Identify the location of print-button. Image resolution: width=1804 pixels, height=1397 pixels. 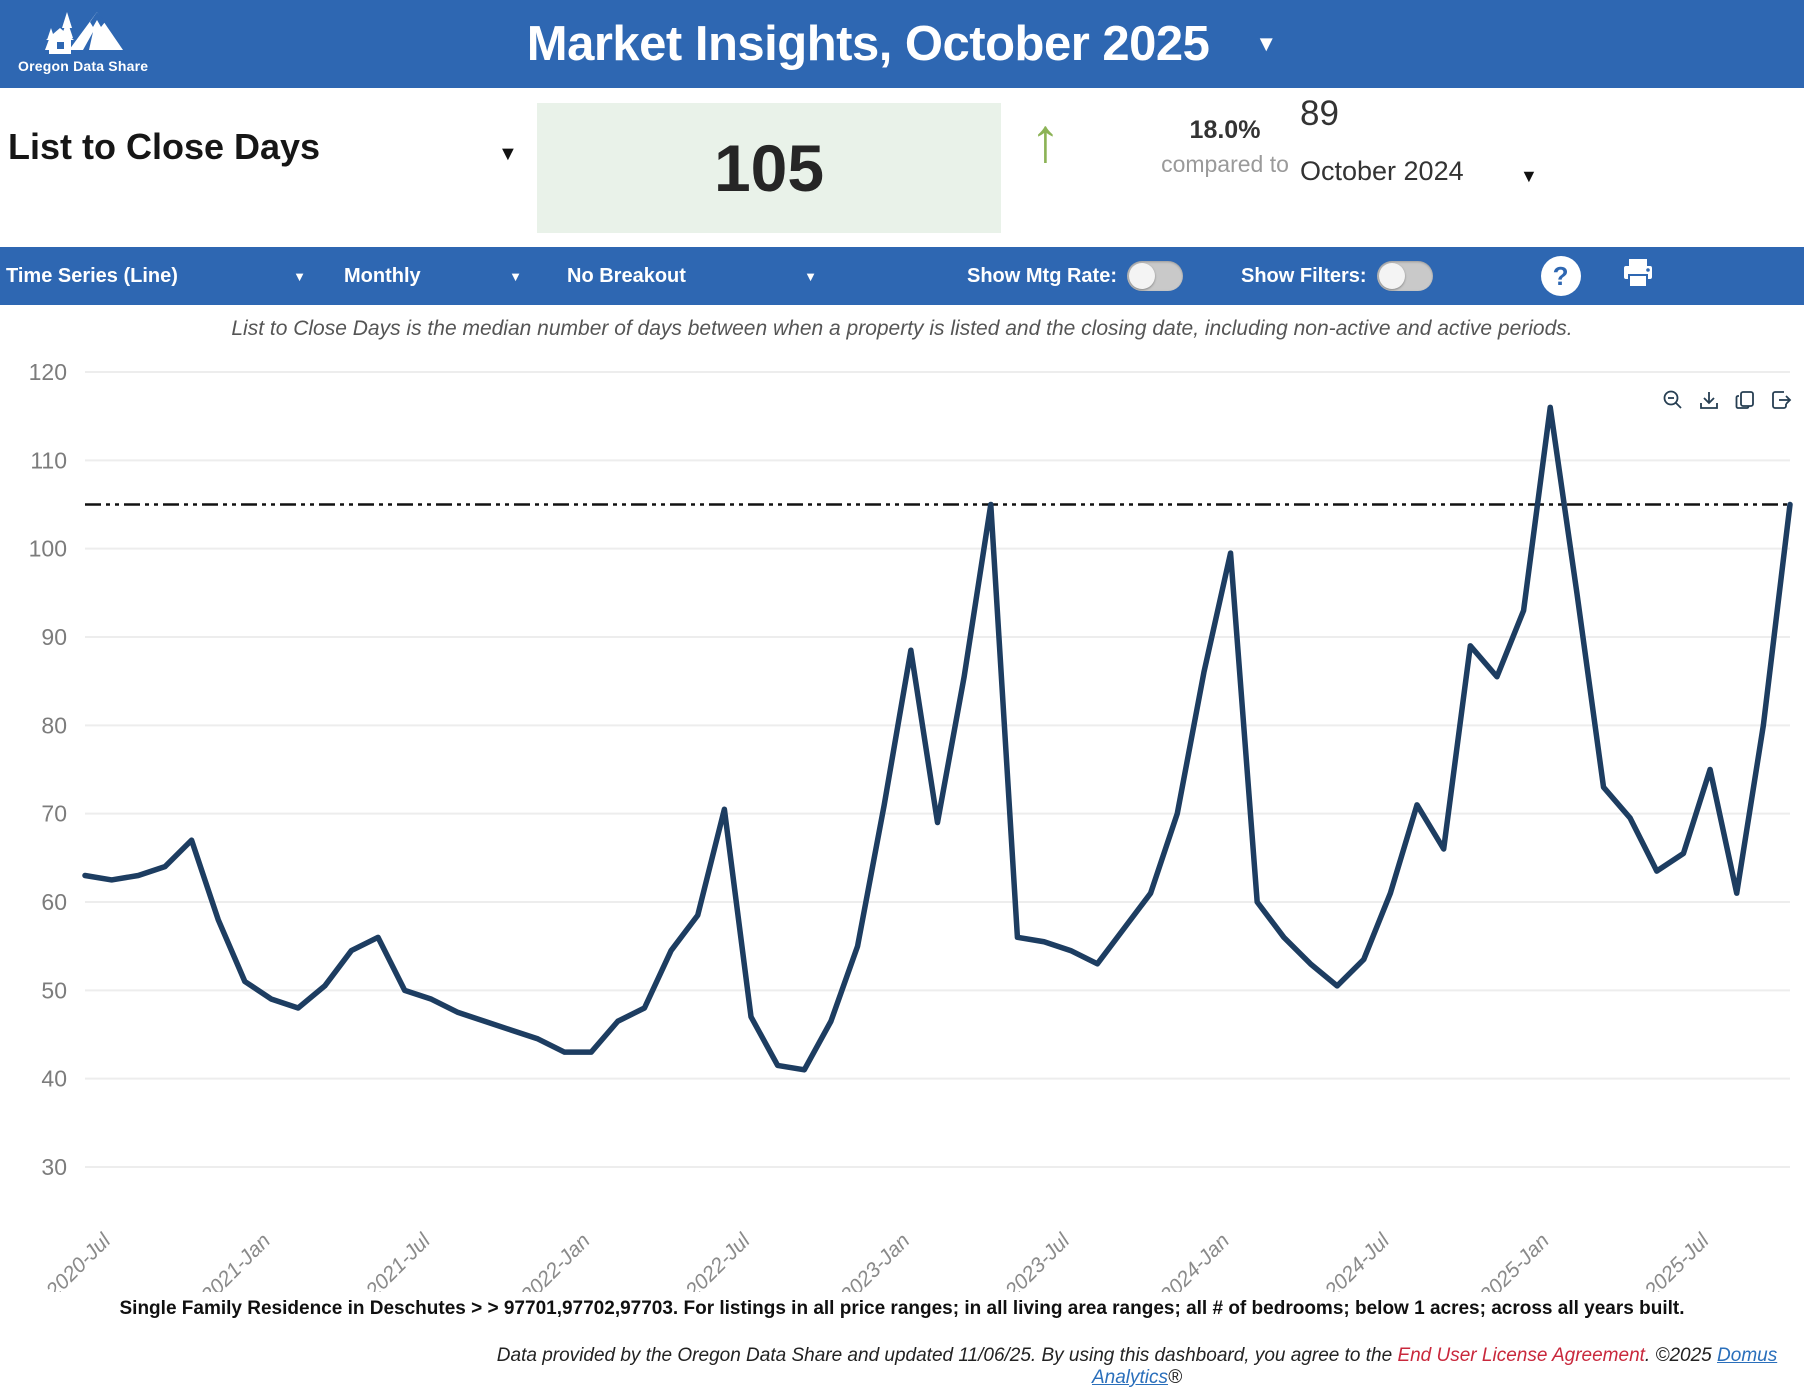
(1638, 276).